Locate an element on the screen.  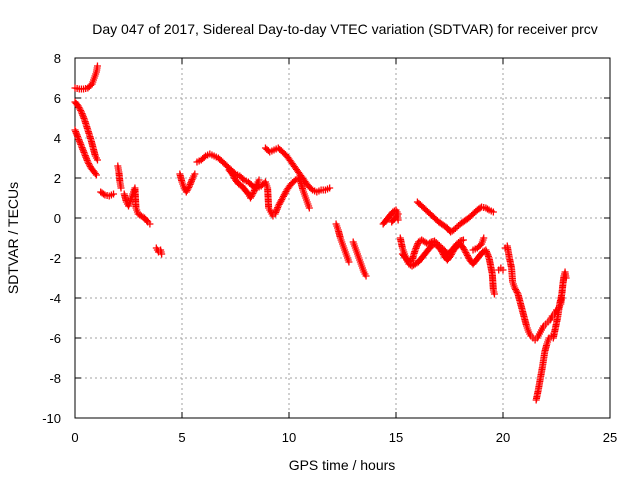
series-seg-i is located at coordinates (253, 185).